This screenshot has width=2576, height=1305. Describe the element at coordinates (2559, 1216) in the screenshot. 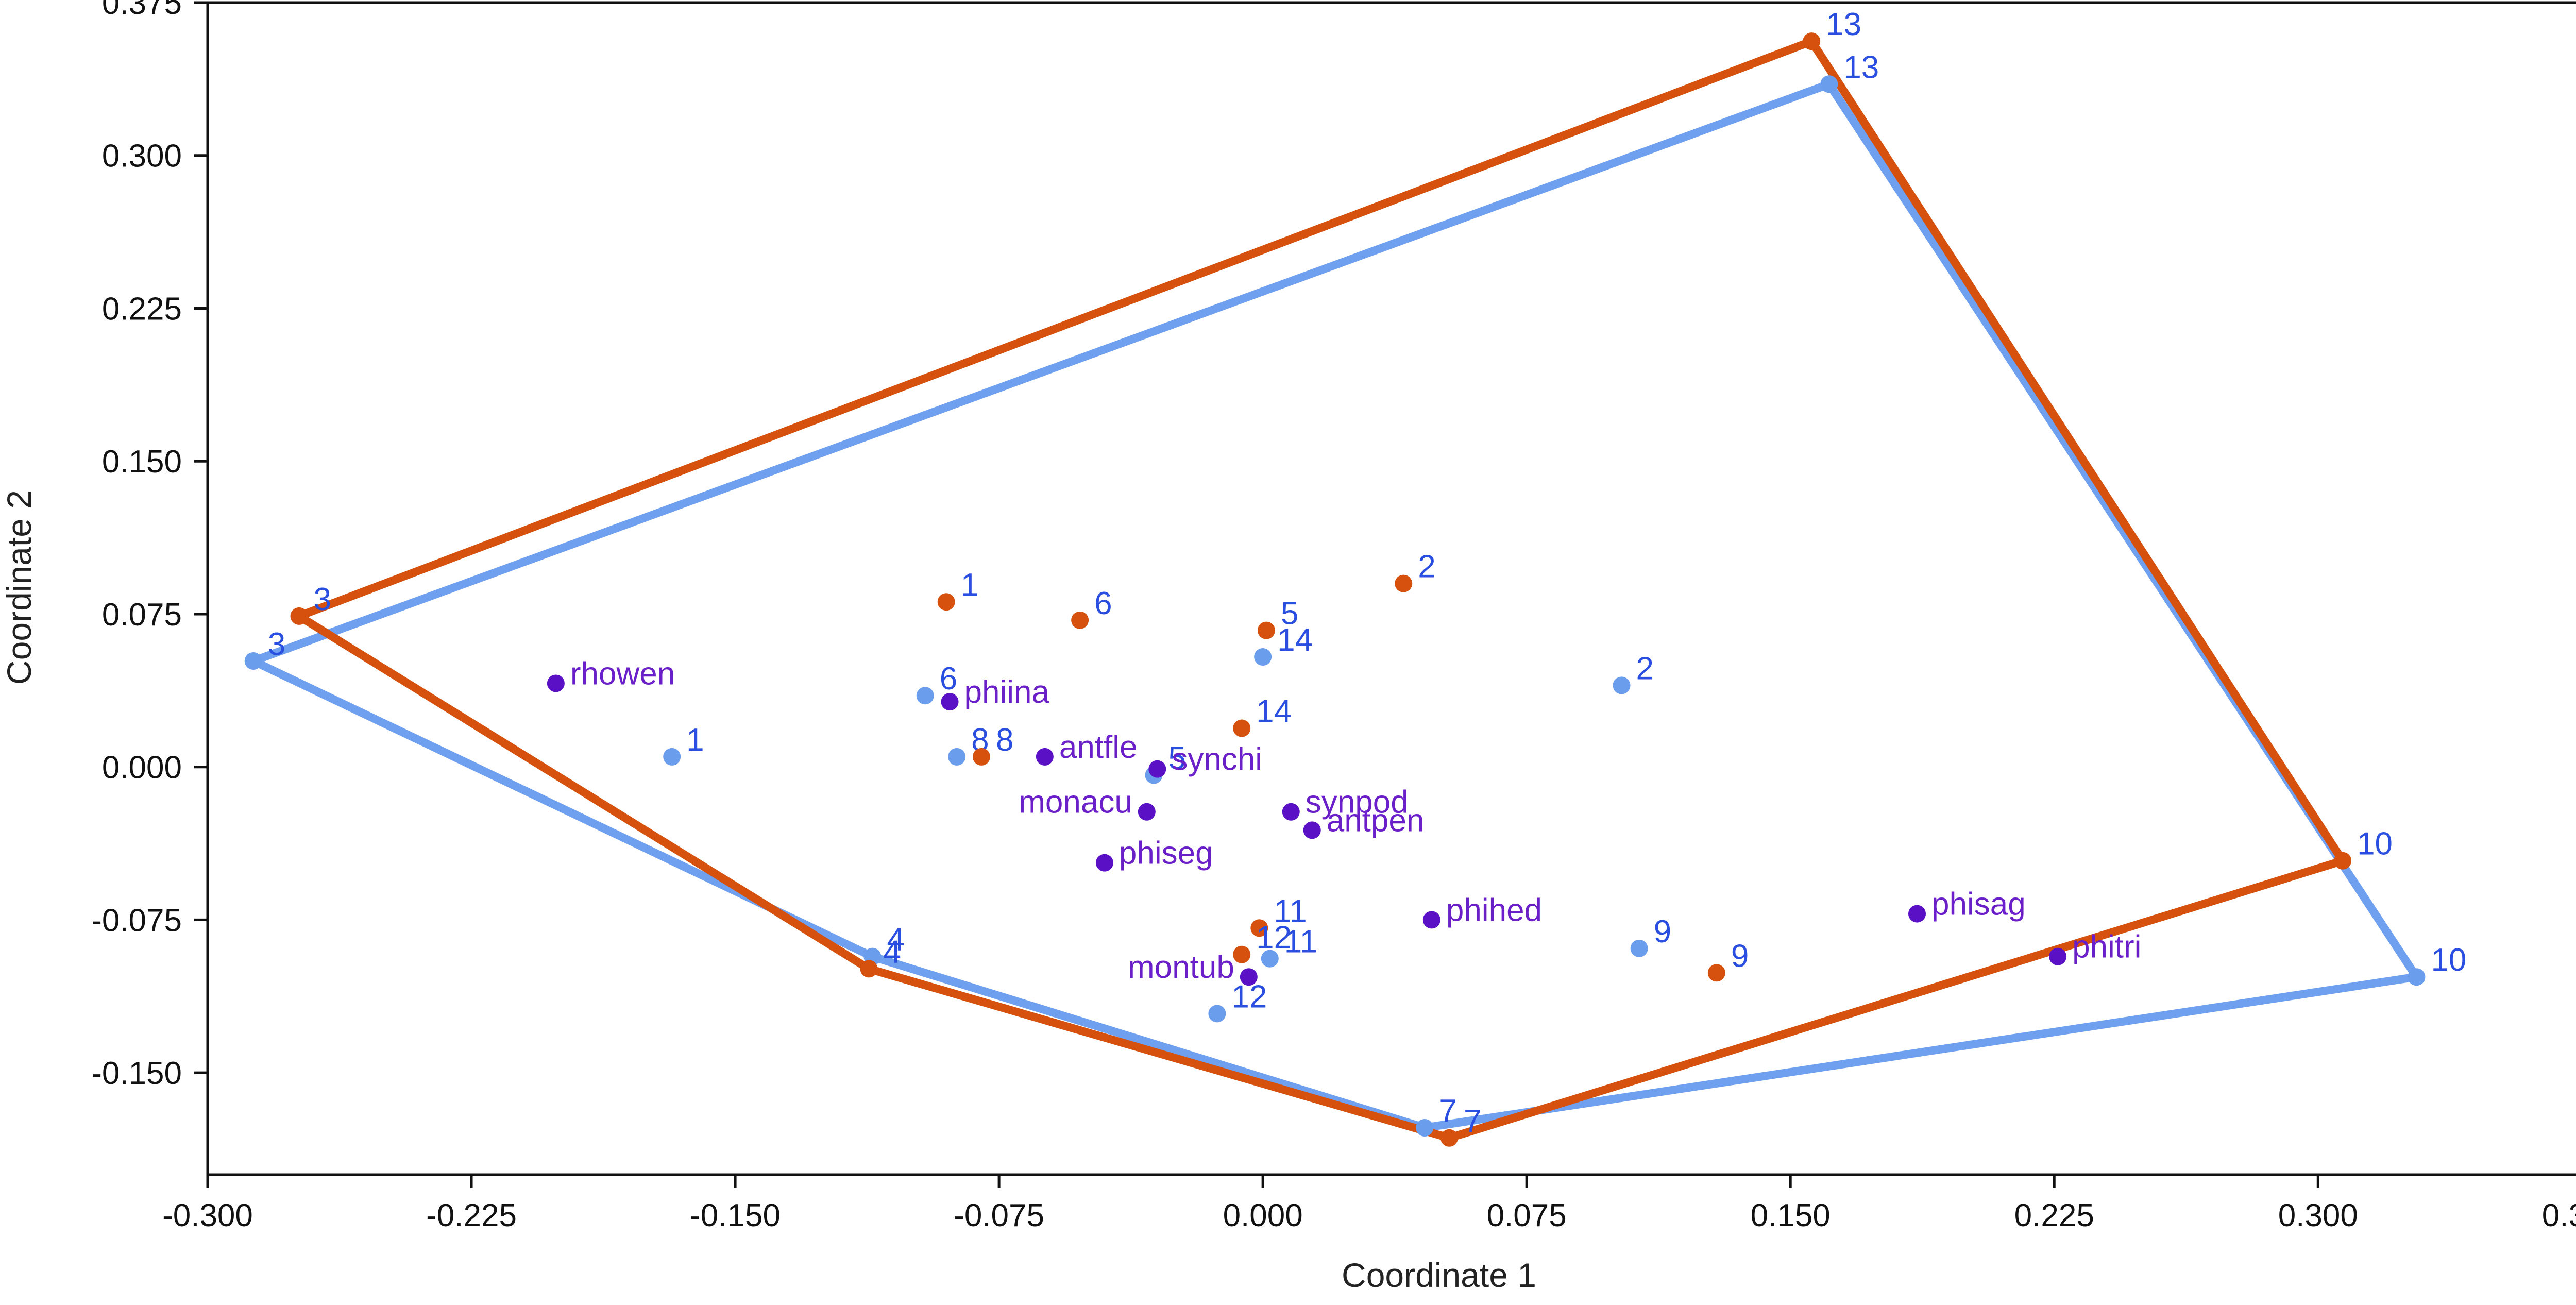

I see `x-tick-label: 0.375` at that location.